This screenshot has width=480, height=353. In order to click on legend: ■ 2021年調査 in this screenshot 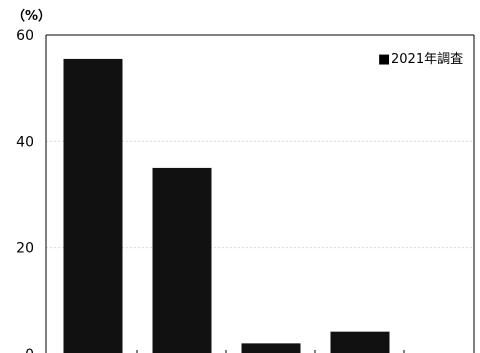, I will do `click(420, 59)`.